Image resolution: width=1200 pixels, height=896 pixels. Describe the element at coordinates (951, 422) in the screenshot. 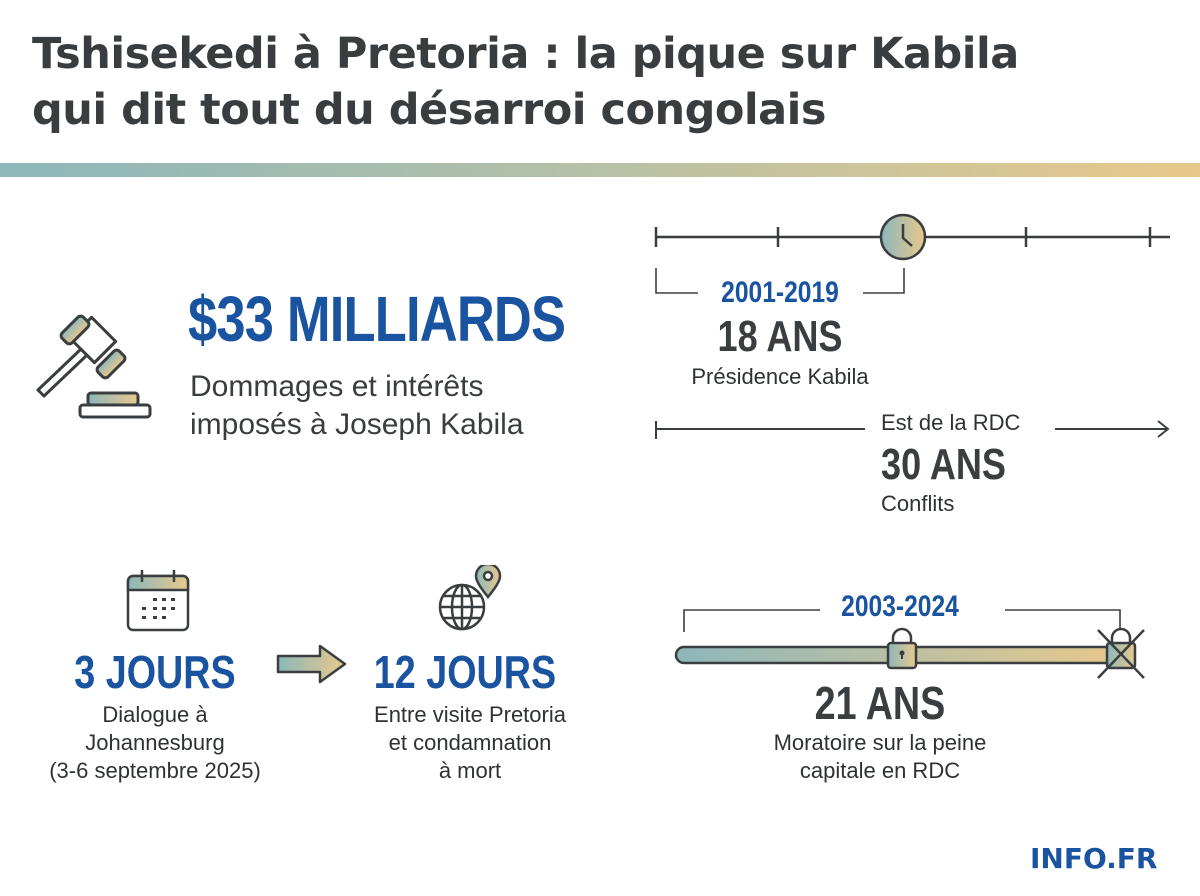

I see `conflicts-region: Est de la RDC` at that location.